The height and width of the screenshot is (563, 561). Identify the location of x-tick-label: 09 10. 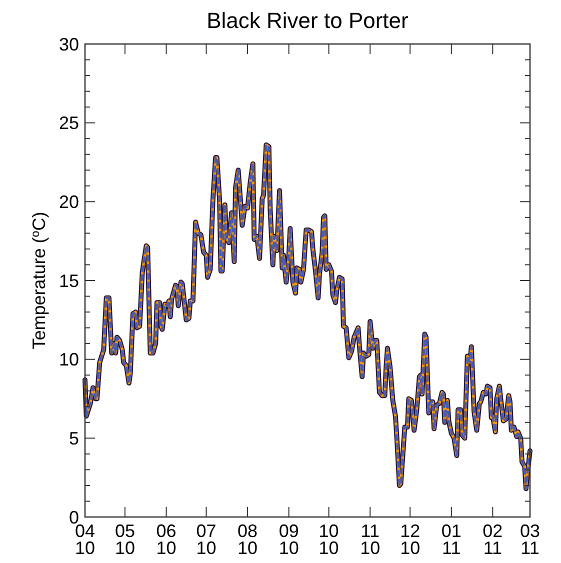
(288, 539).